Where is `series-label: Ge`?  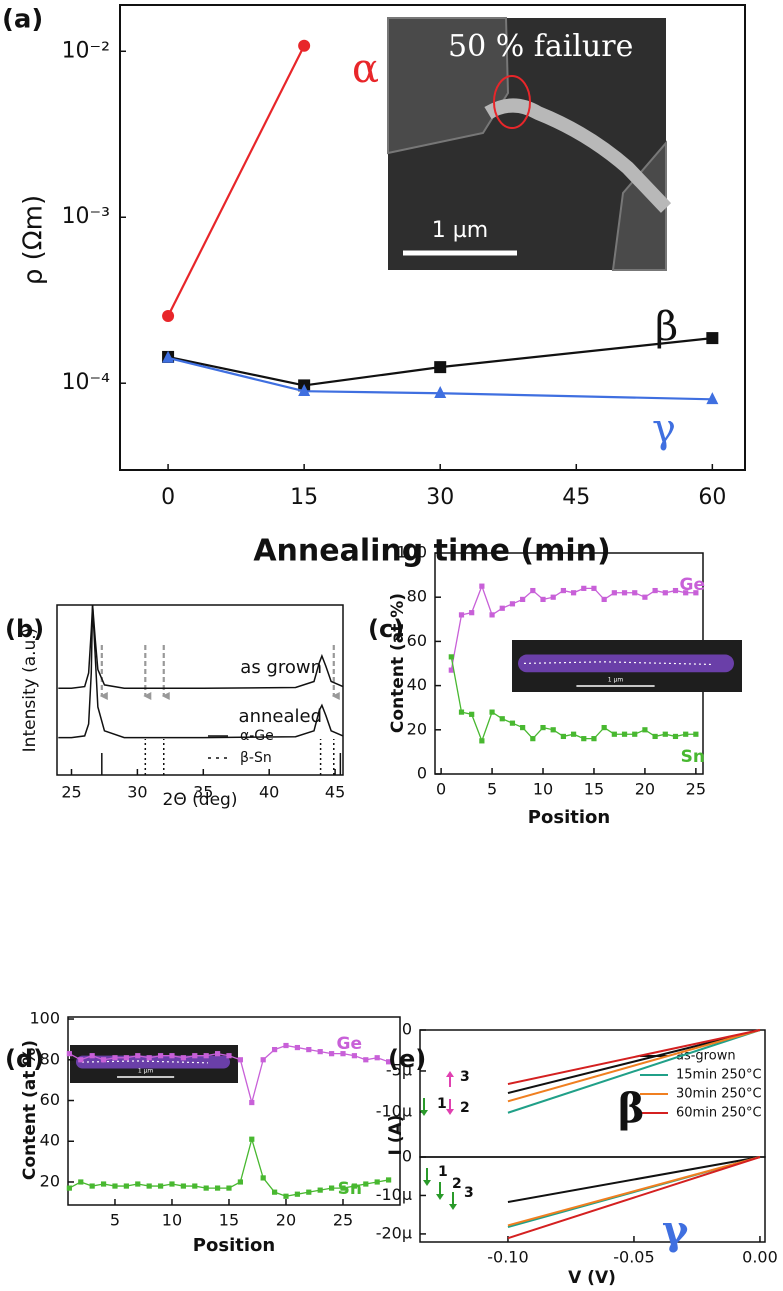 series-label: Ge is located at coordinates (692, 585).